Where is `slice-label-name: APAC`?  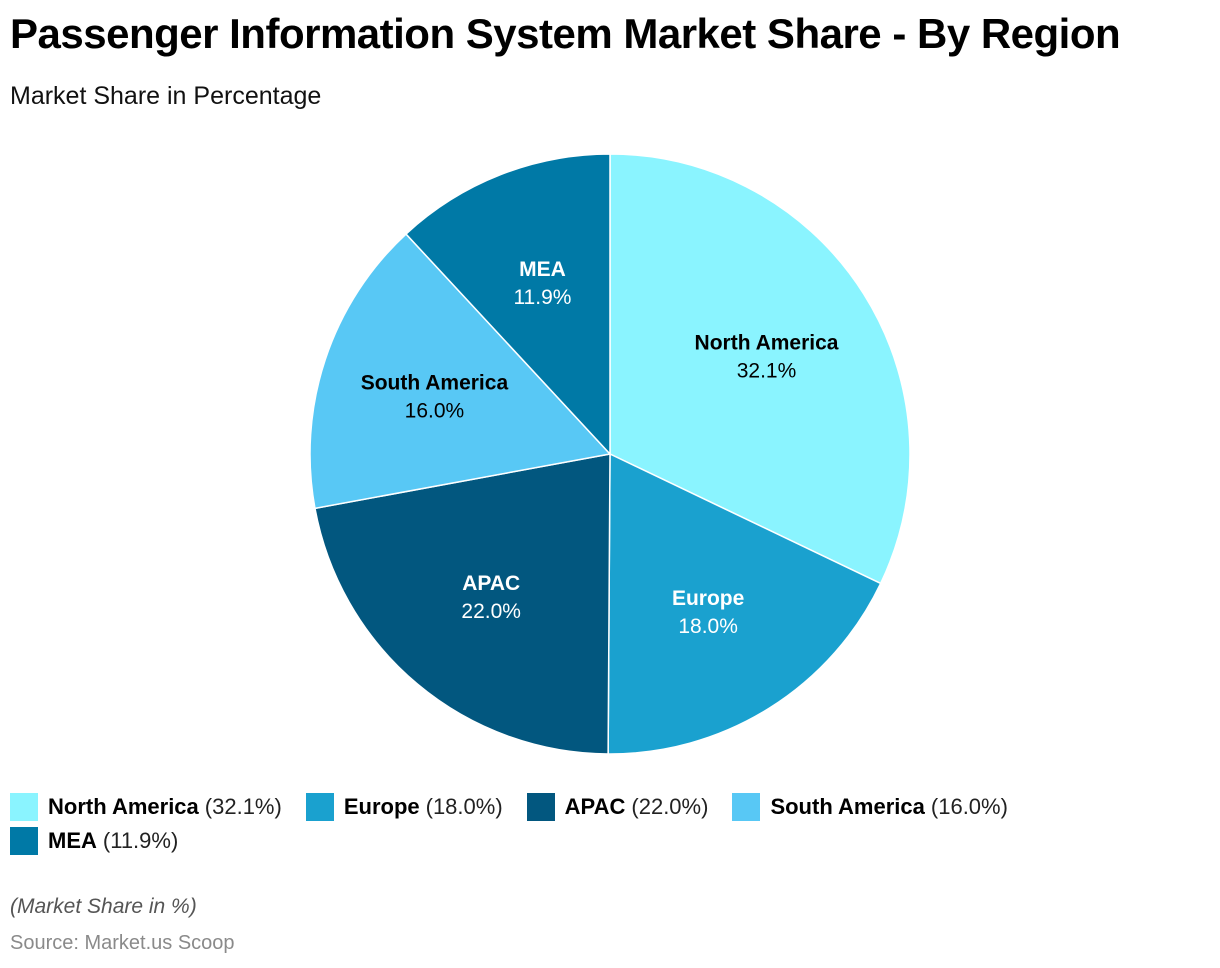 slice-label-name: APAC is located at coordinates (491, 583).